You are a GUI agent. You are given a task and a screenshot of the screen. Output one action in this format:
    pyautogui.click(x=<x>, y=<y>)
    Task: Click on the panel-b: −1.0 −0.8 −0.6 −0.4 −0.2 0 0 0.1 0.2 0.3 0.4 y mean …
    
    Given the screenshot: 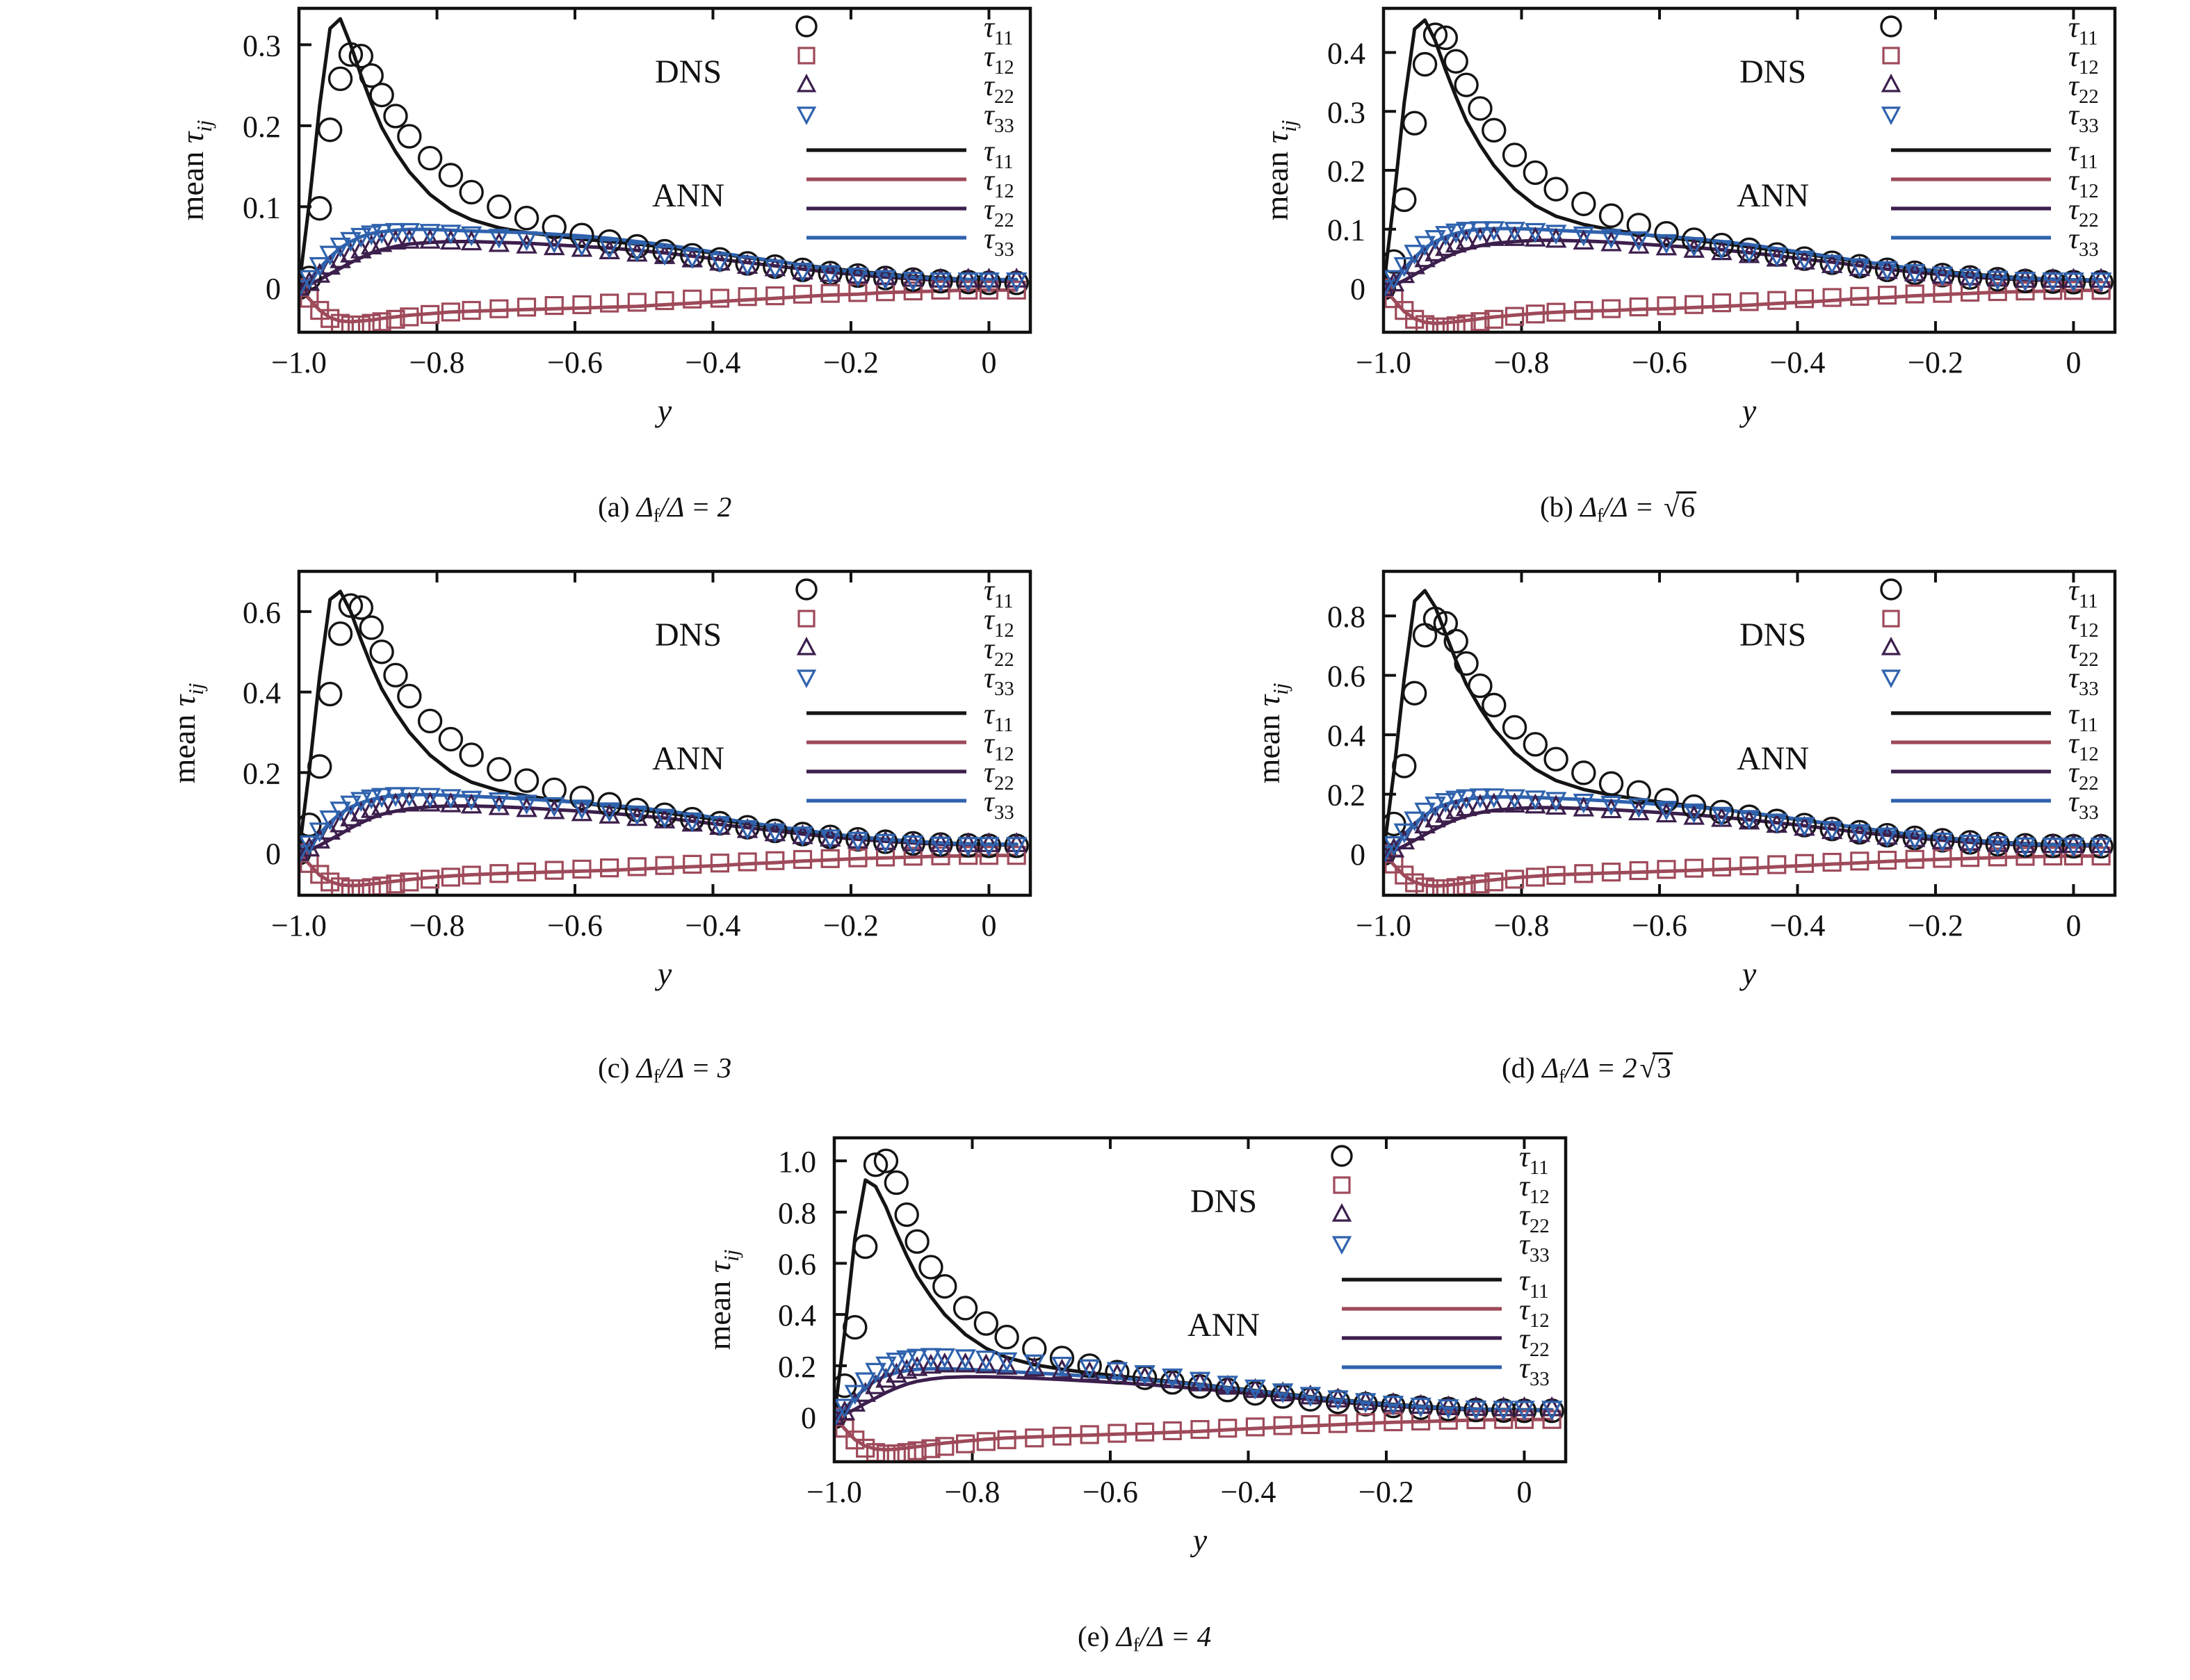 What is the action you would take?
    pyautogui.click(x=1685, y=223)
    